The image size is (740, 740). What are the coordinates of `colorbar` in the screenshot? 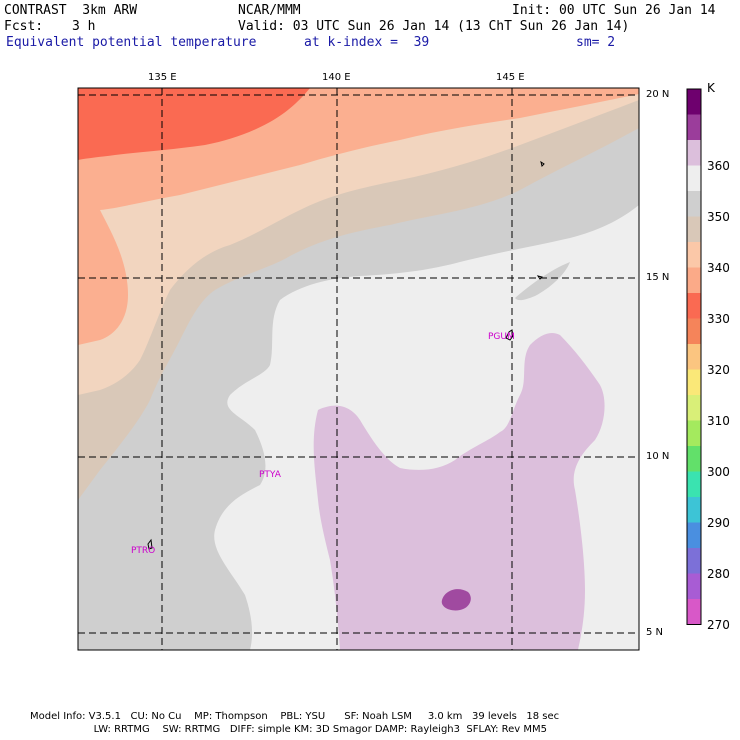 It's located at (694, 356).